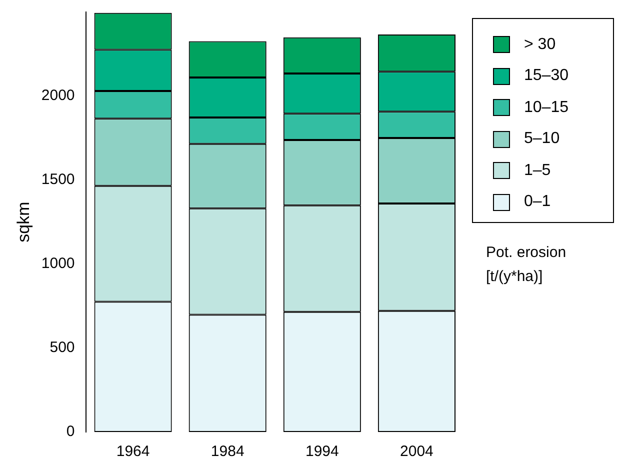 The image size is (624, 470). What do you see at coordinates (546, 76) in the screenshot?
I see `legend-label: 15–30` at bounding box center [546, 76].